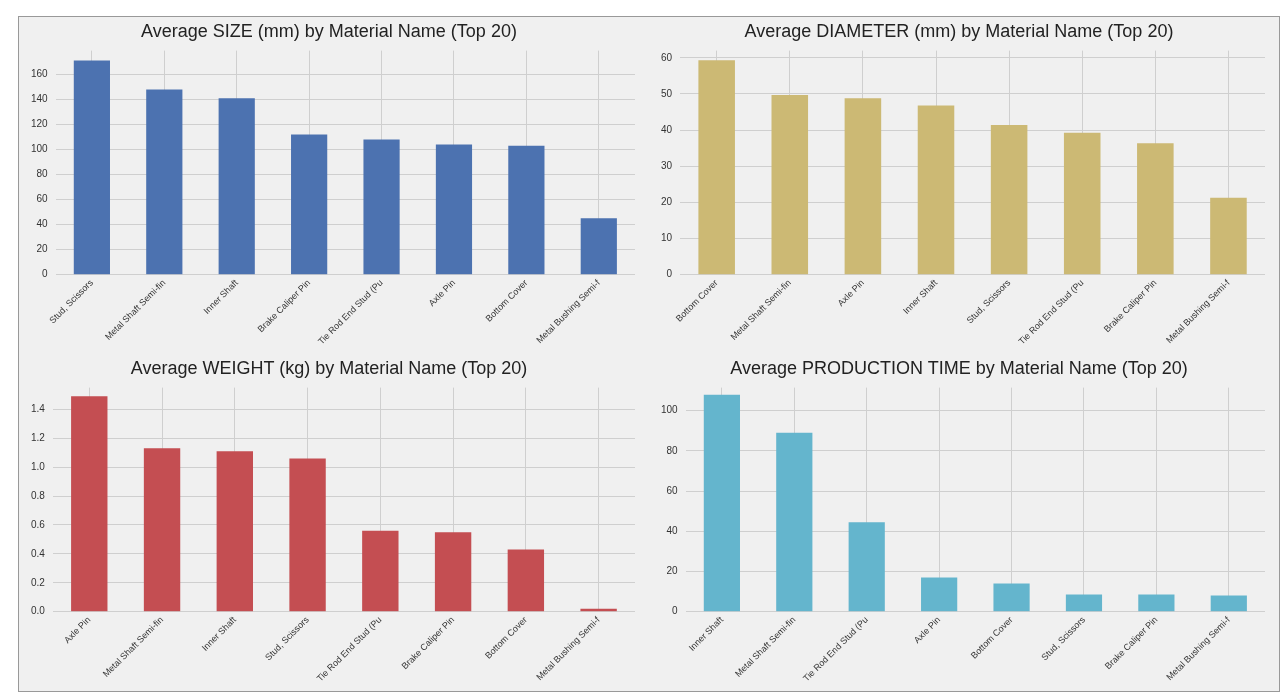 The width and height of the screenshot is (1287, 700). What do you see at coordinates (959, 30) in the screenshot?
I see `chart-title: Average DIAMETER (mm) by Material Name (Top 20)` at bounding box center [959, 30].